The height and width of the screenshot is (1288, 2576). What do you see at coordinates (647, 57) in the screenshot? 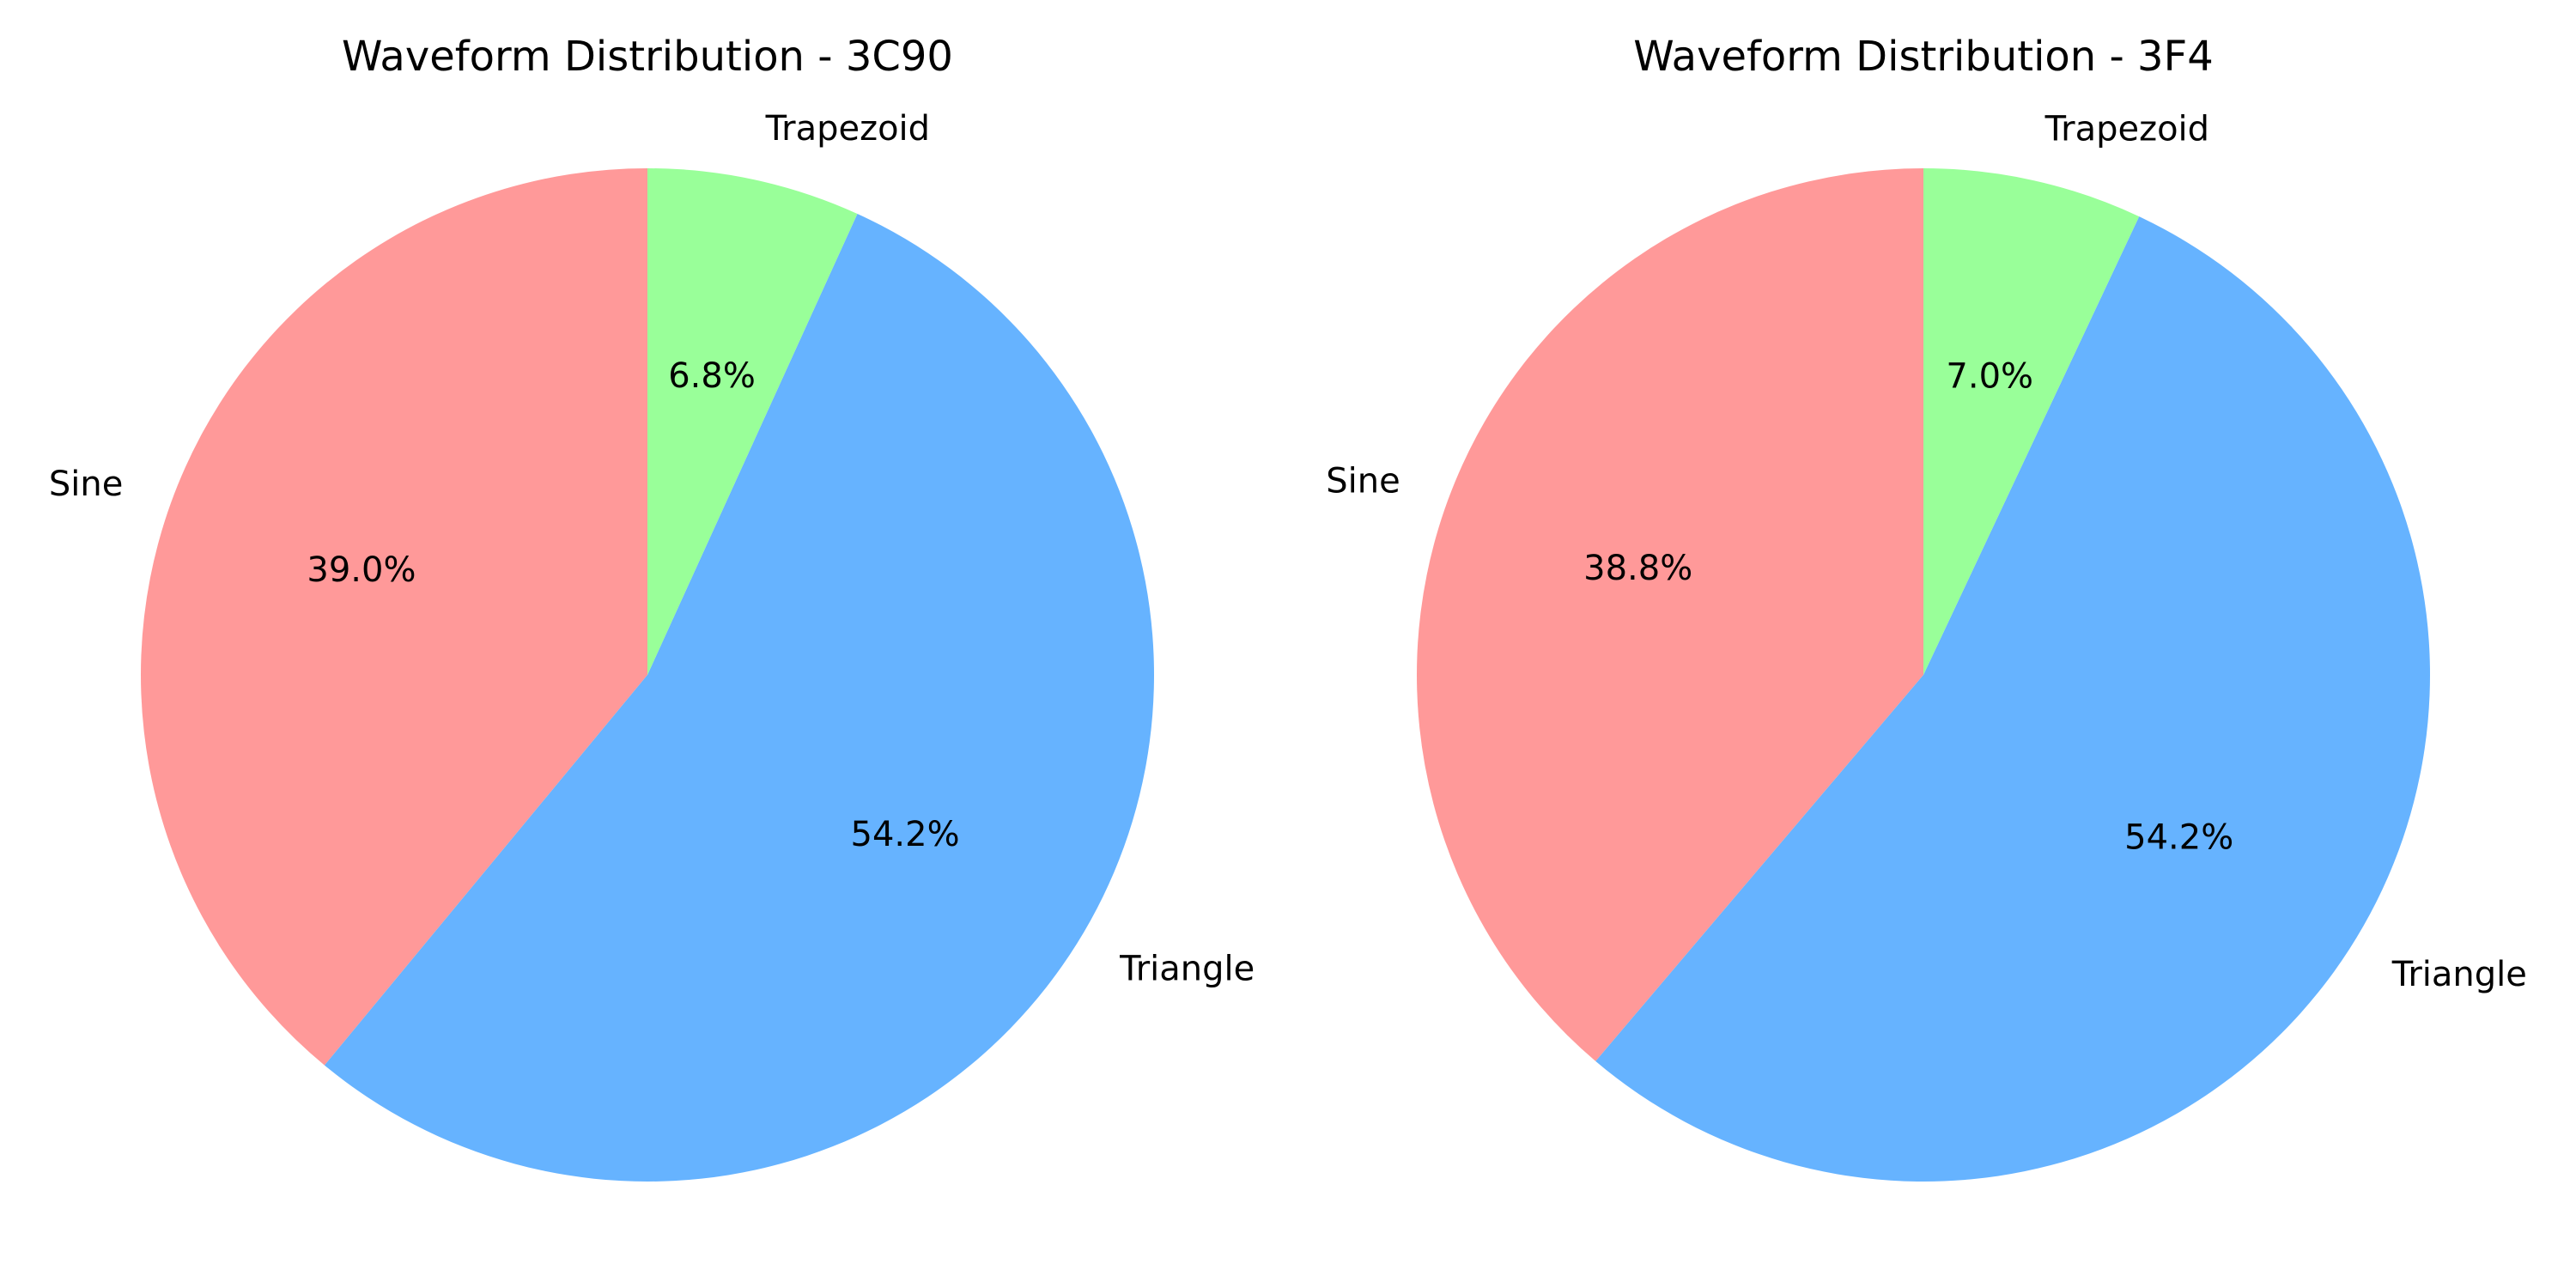
I see `chart-title: Waveform Distribution - 3C90` at bounding box center [647, 57].